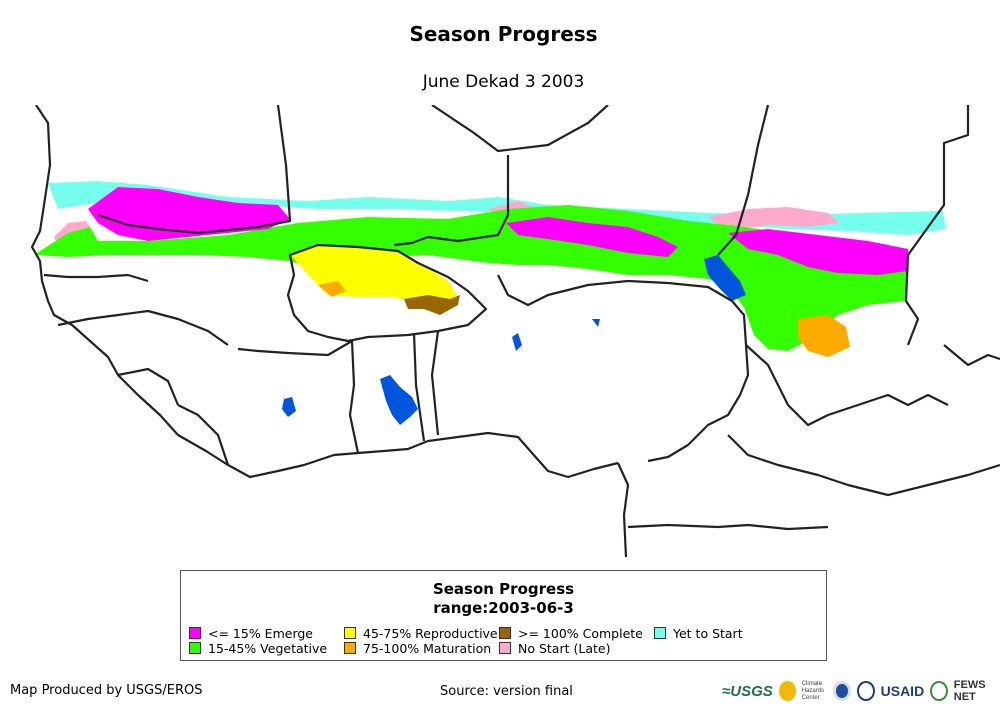 The width and height of the screenshot is (1007, 715). What do you see at coordinates (451, 201) in the screenshot?
I see `border-niger` at bounding box center [451, 201].